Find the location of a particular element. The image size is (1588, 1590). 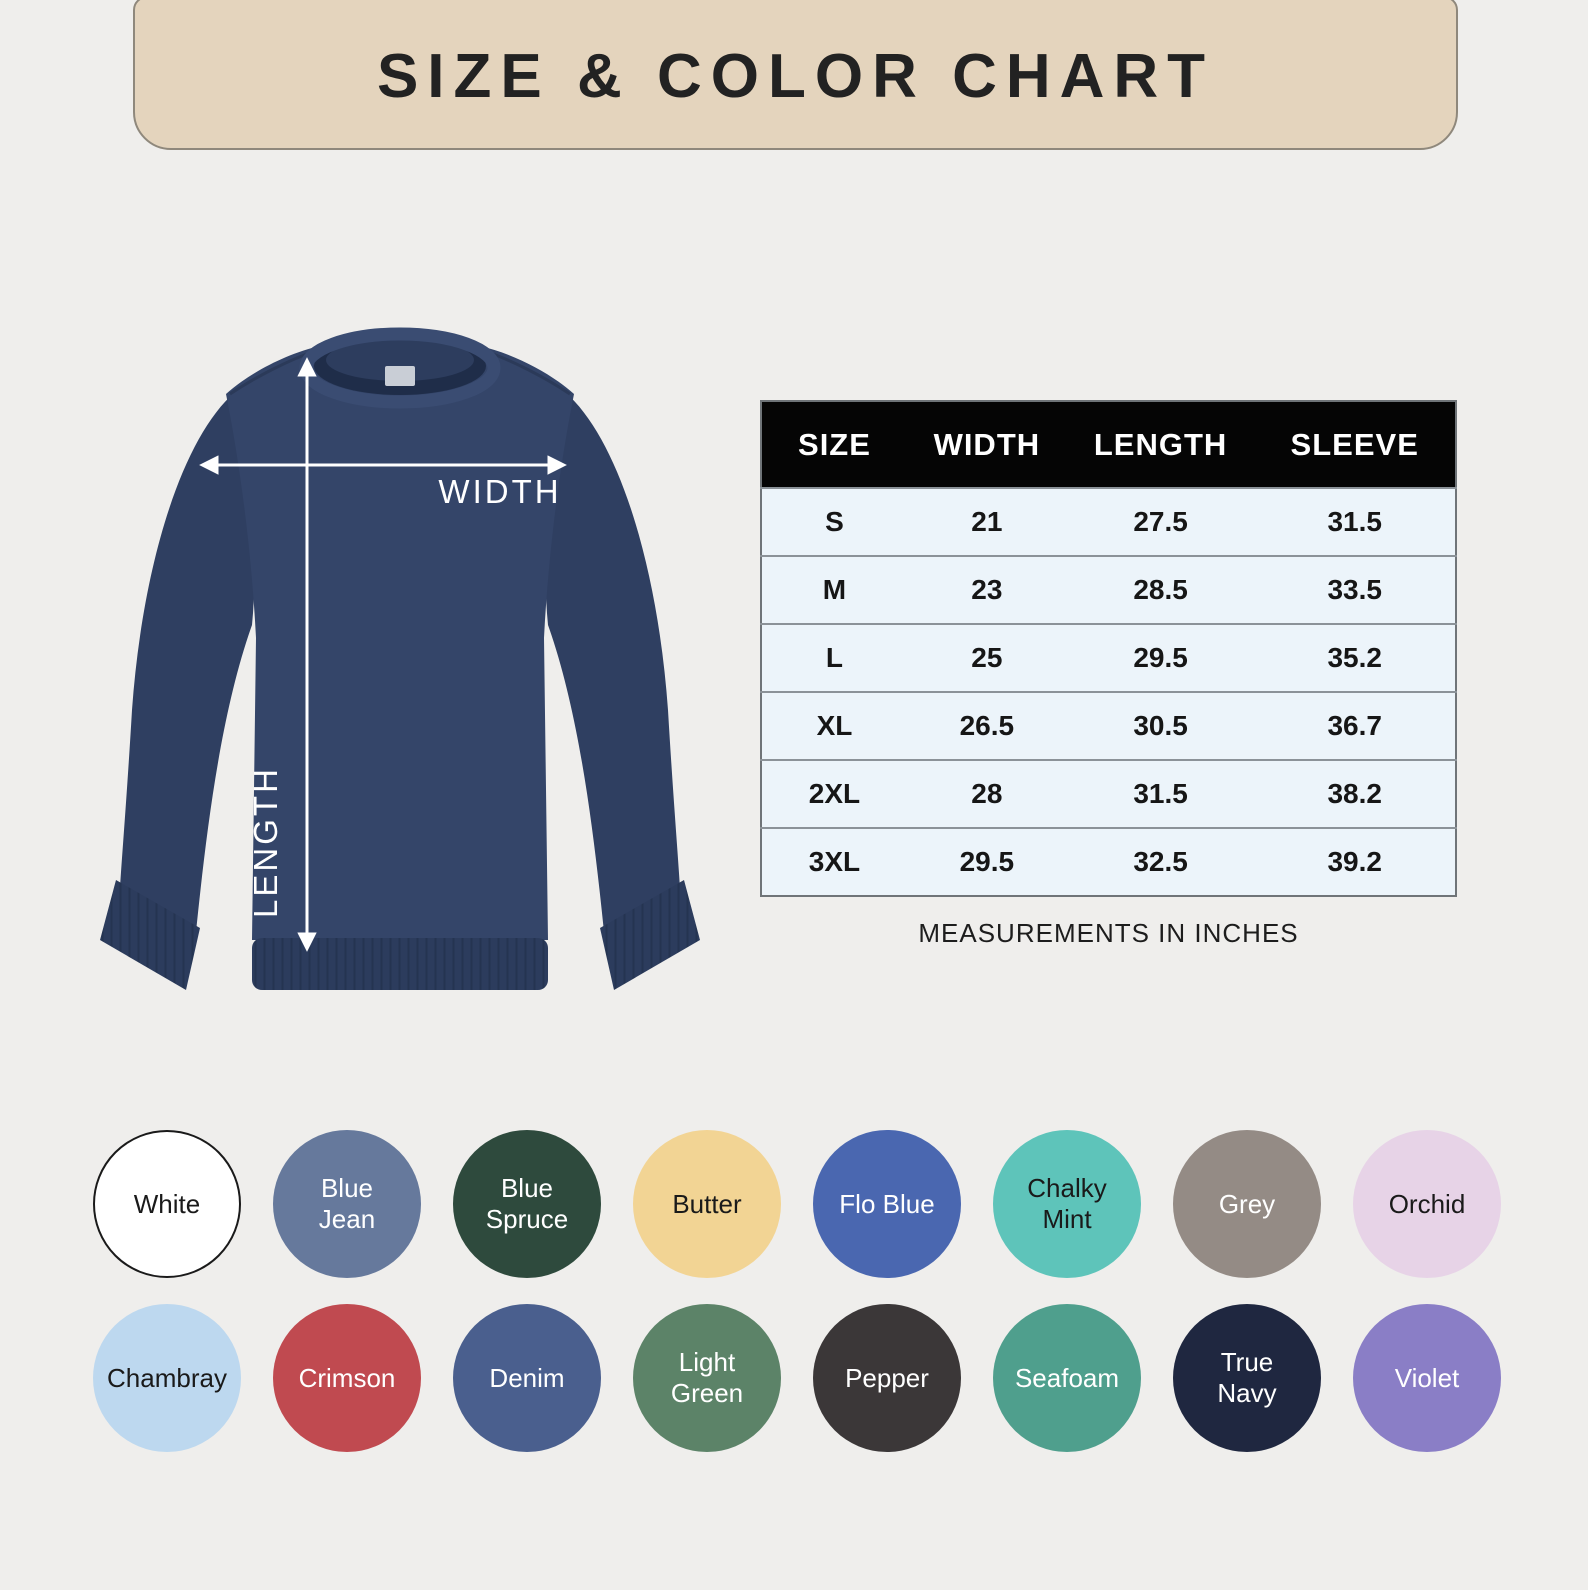

table-cell: 39.2 is located at coordinates (1355, 861).